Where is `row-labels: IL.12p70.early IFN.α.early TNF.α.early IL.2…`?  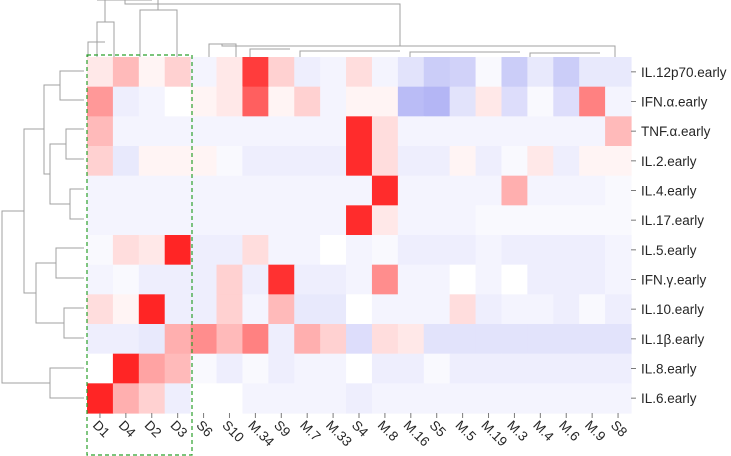 row-labels: IL.12p70.early IFN.α.early TNF.α.early IL.2… is located at coordinates (679, 235).